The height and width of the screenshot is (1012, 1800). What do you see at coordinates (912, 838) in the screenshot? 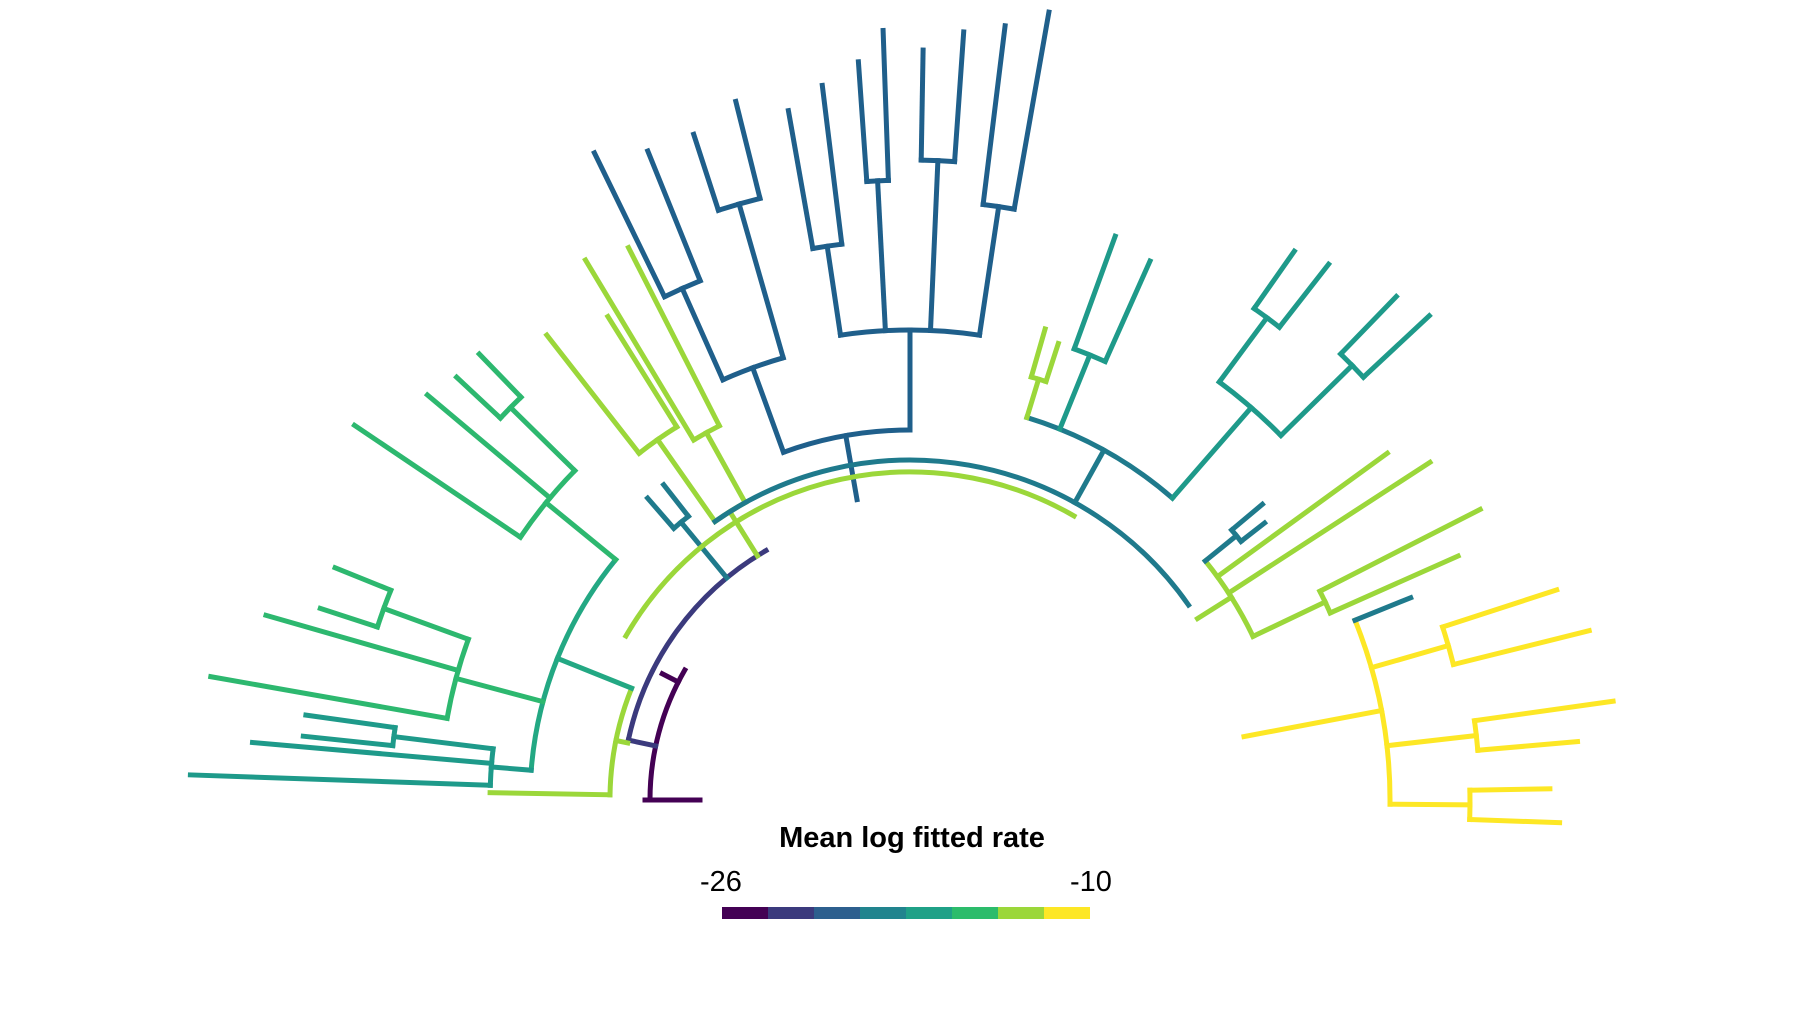
I see `legend-title: Mean log fitted rate` at bounding box center [912, 838].